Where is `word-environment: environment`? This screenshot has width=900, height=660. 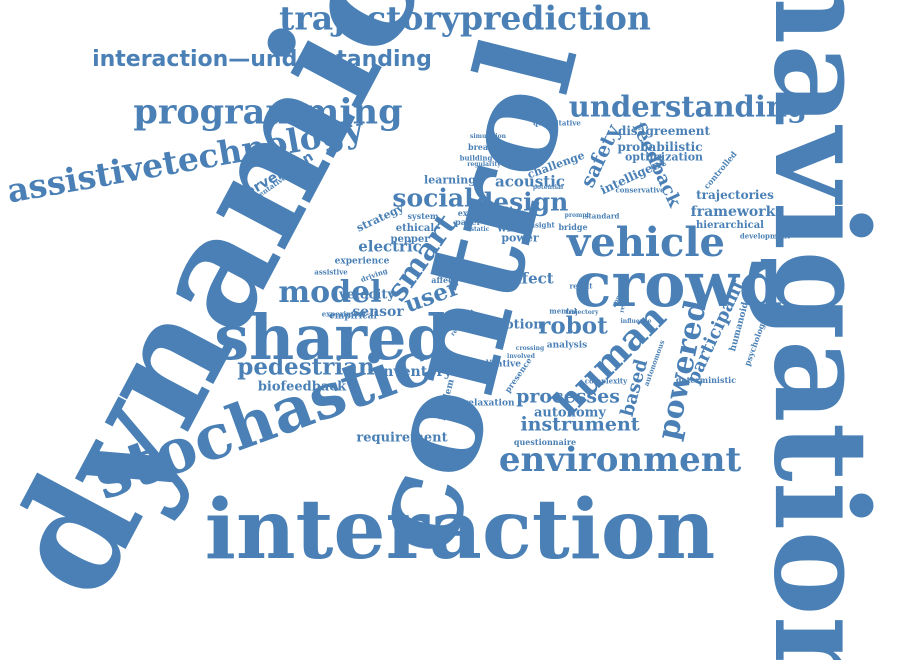 word-environment: environment is located at coordinates (620, 460).